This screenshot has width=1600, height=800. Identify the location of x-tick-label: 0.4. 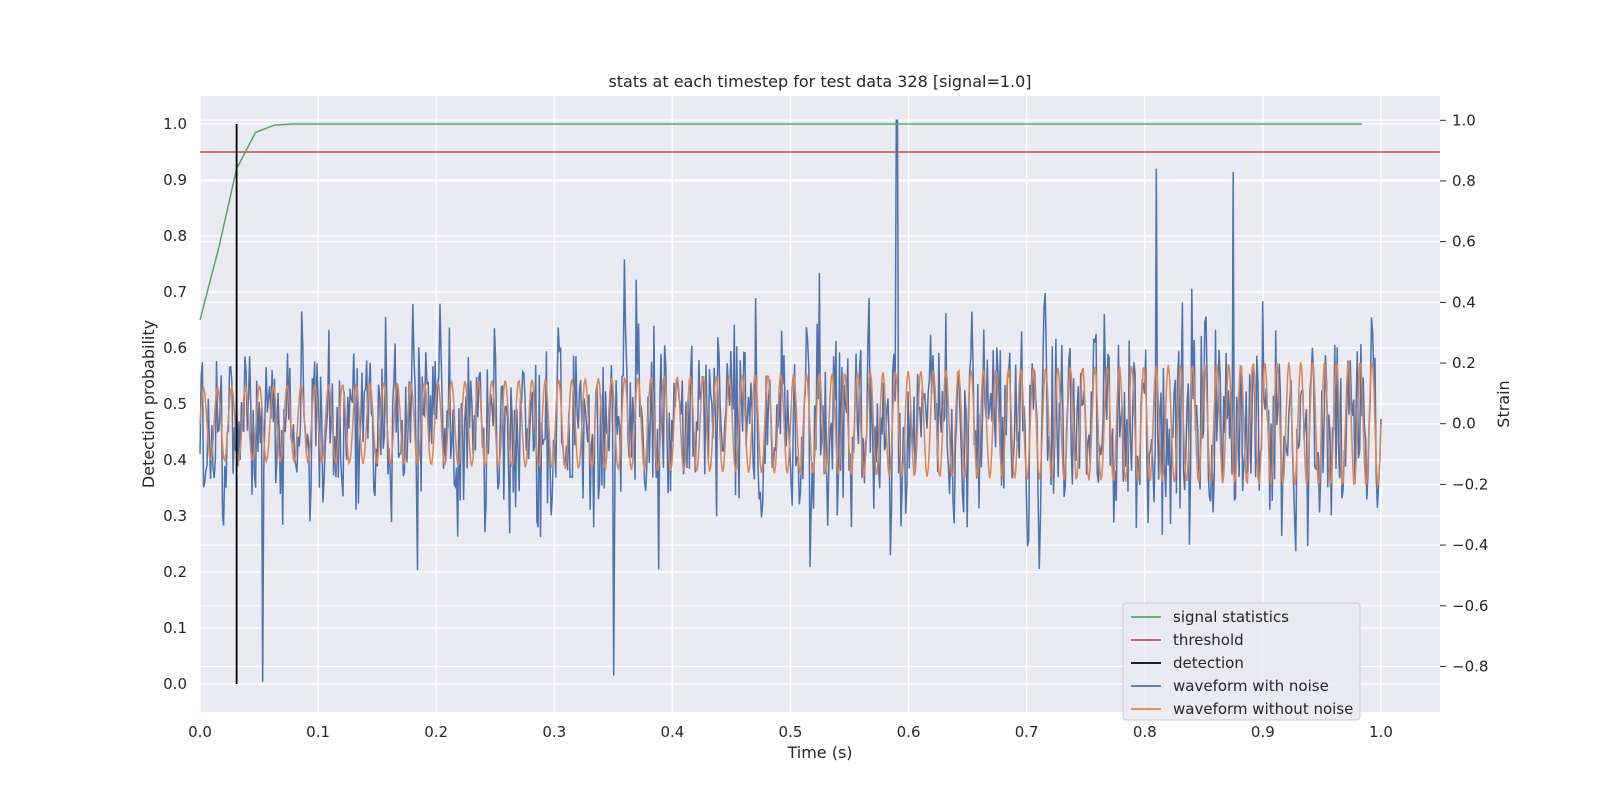
(672, 732).